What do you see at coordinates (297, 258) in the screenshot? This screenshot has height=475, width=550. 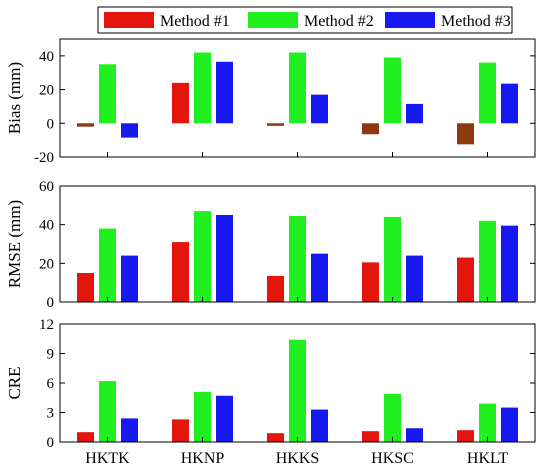 I see `bar-rmse-mm-method-2-hkks` at bounding box center [297, 258].